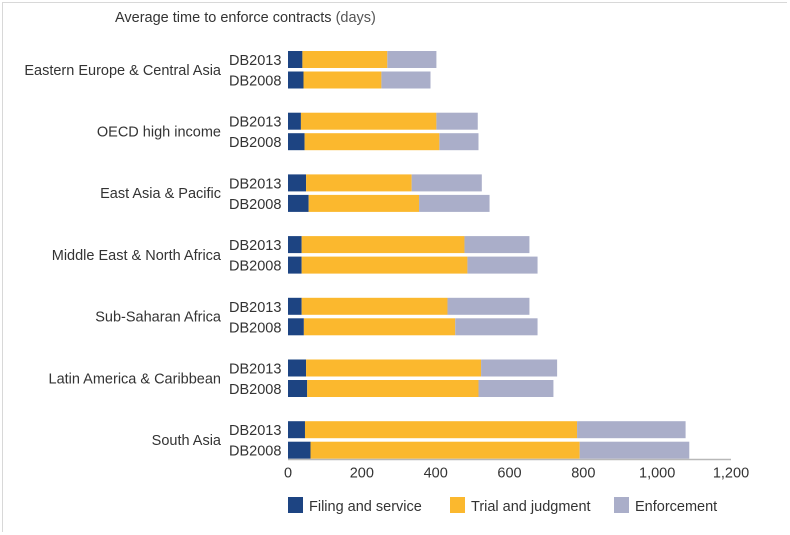  I want to click on frame-border-left, so click(2, 267).